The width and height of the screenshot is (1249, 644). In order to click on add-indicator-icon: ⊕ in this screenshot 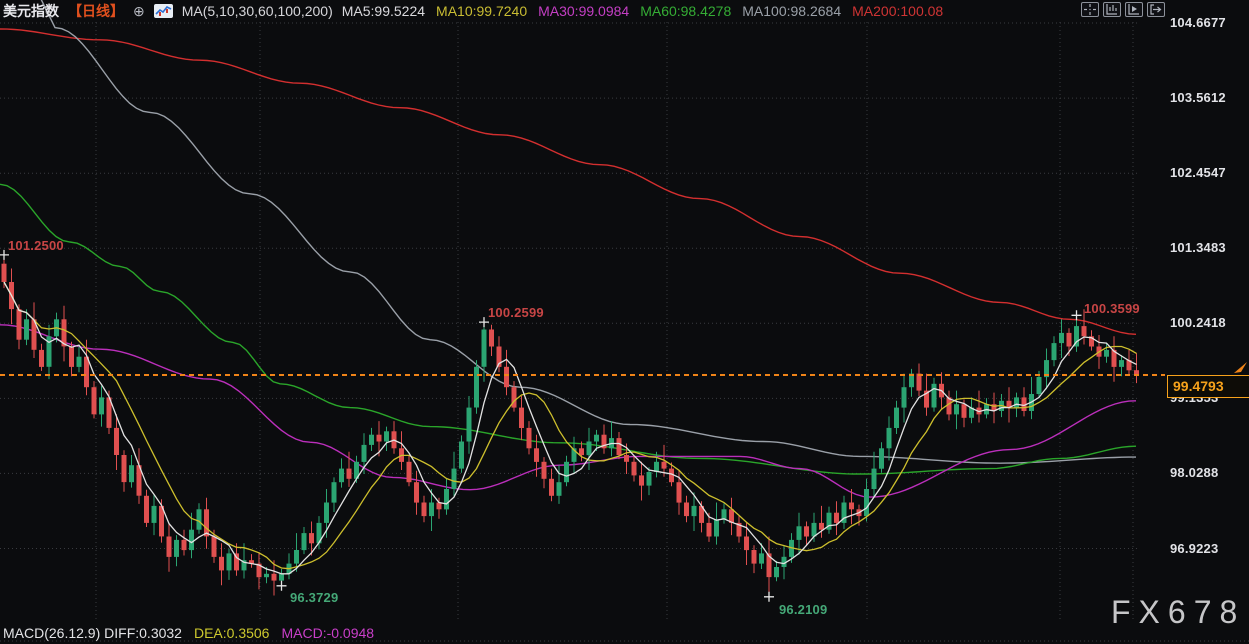, I will do `click(139, 10)`.